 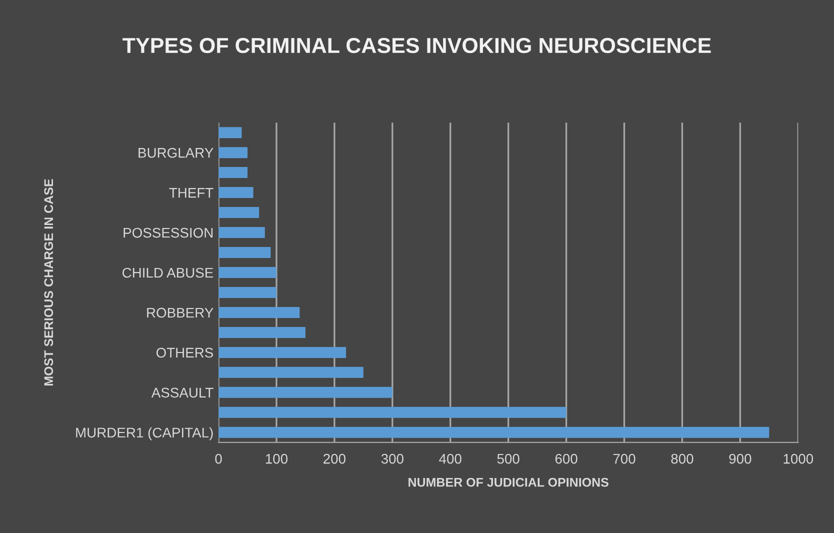 I want to click on y-tick-label: MURDER1 (CAPITAL), so click(x=144, y=433).